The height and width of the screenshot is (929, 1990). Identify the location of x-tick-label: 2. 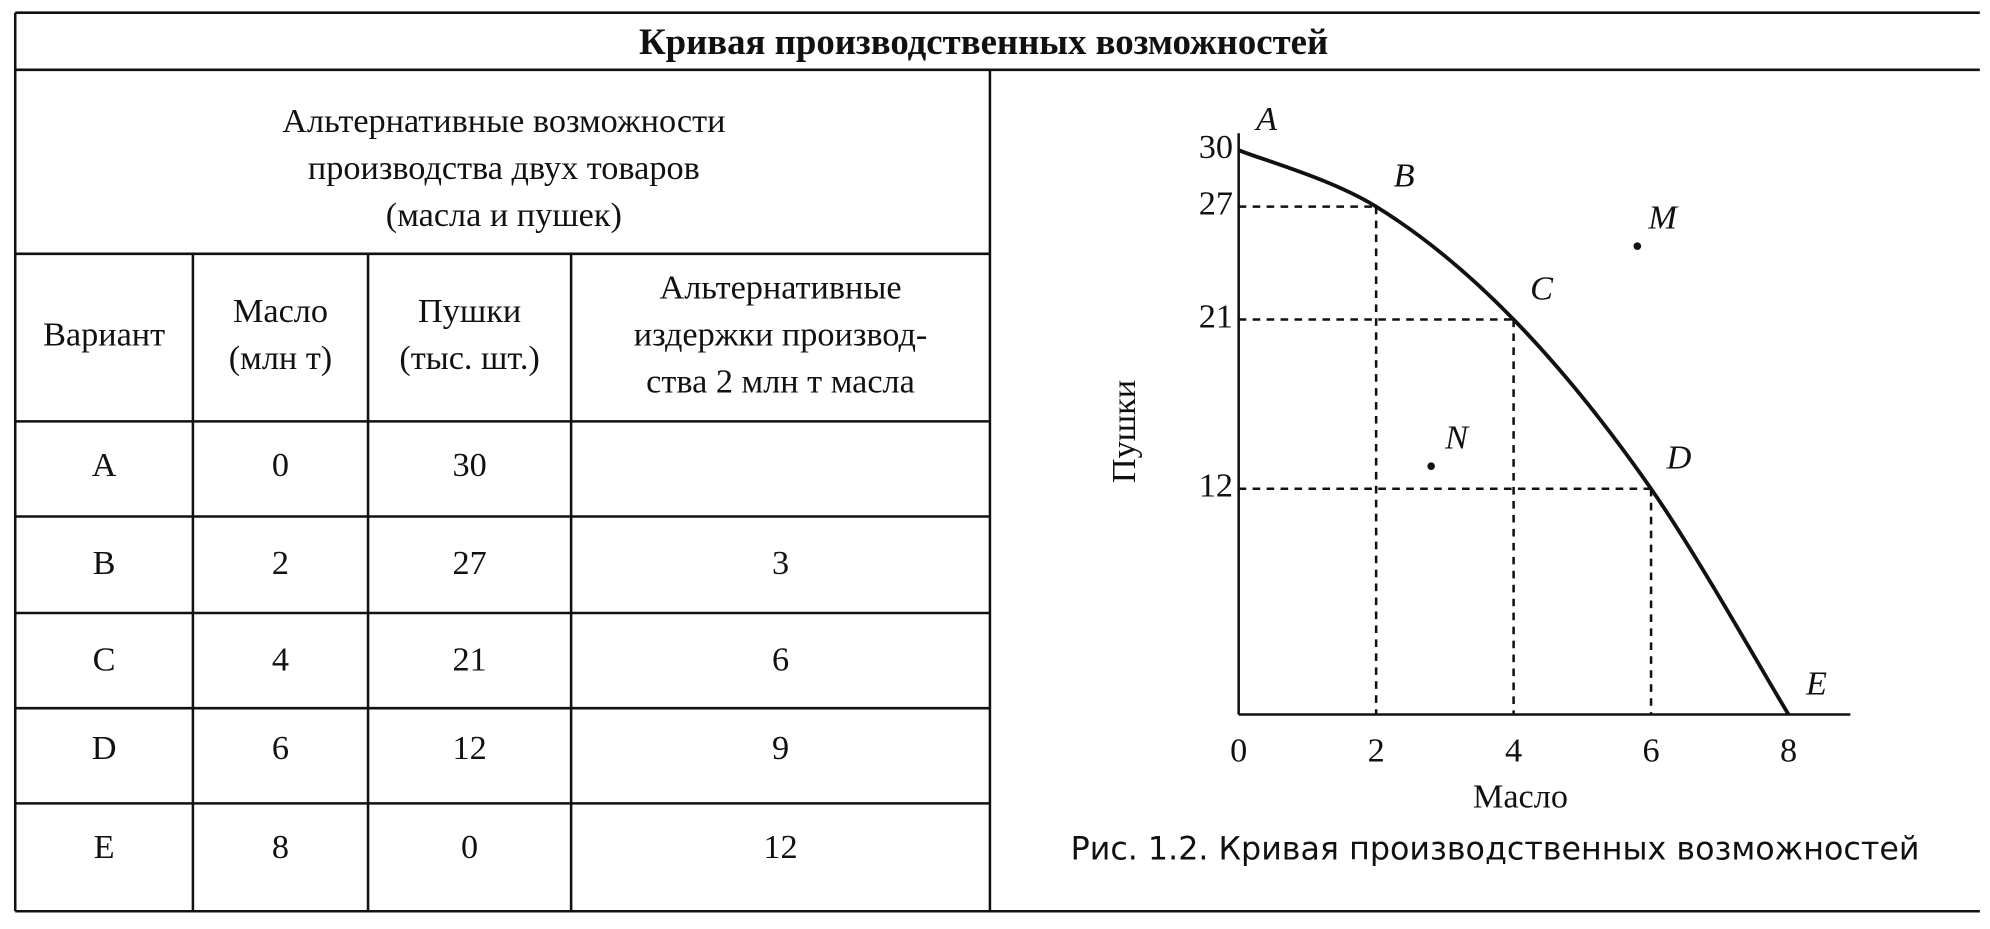
(1376, 751).